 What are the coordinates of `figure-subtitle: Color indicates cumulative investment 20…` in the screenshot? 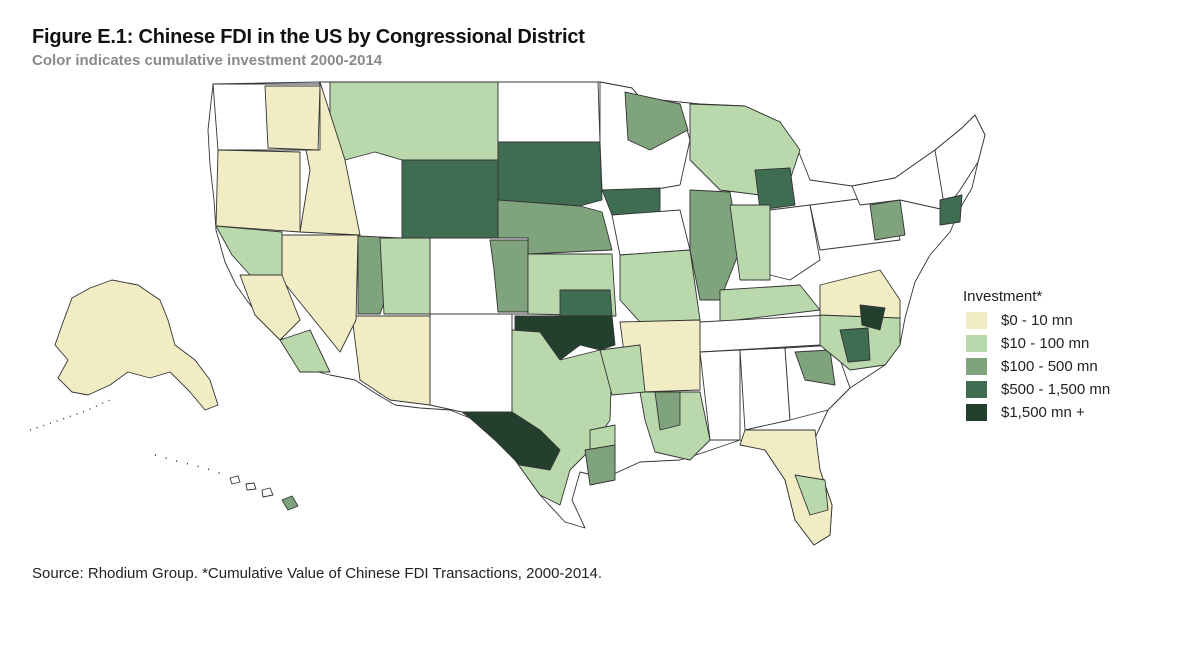 It's located at (207, 60).